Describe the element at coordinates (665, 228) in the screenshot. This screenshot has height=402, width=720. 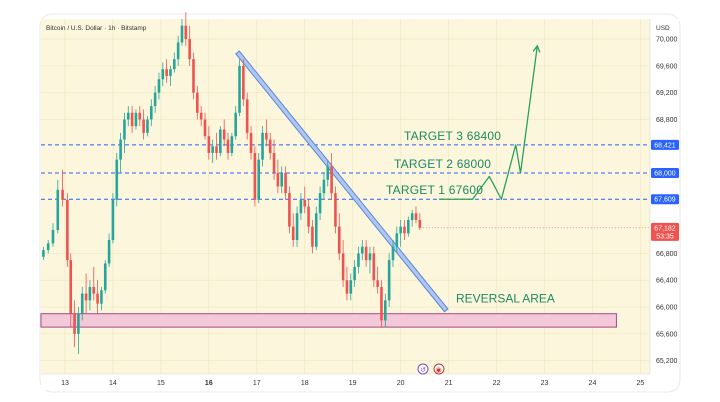
I see `current-price-text: 67,182` at that location.